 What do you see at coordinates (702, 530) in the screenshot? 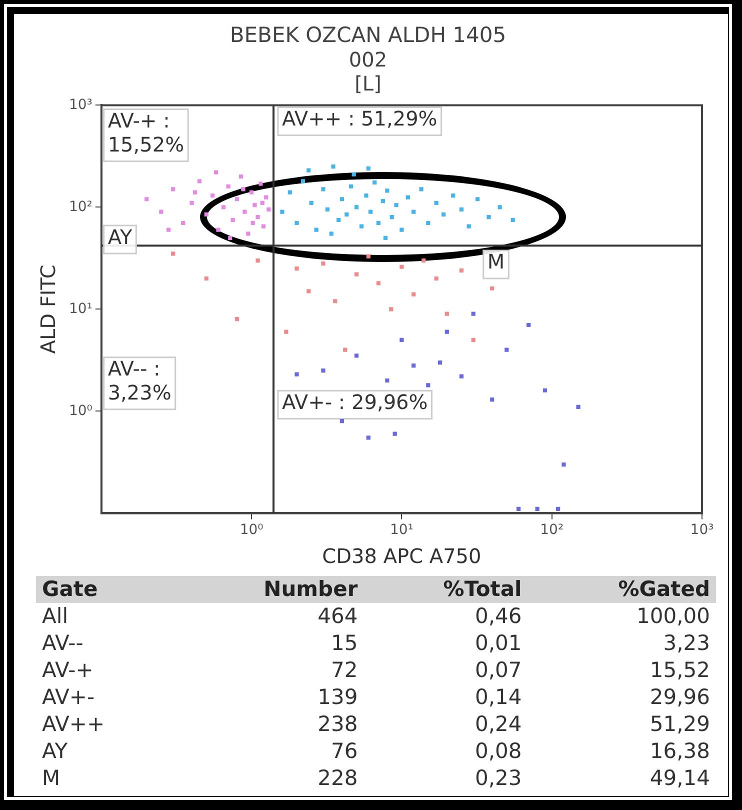
I see `x-tick-label: 10³` at bounding box center [702, 530].